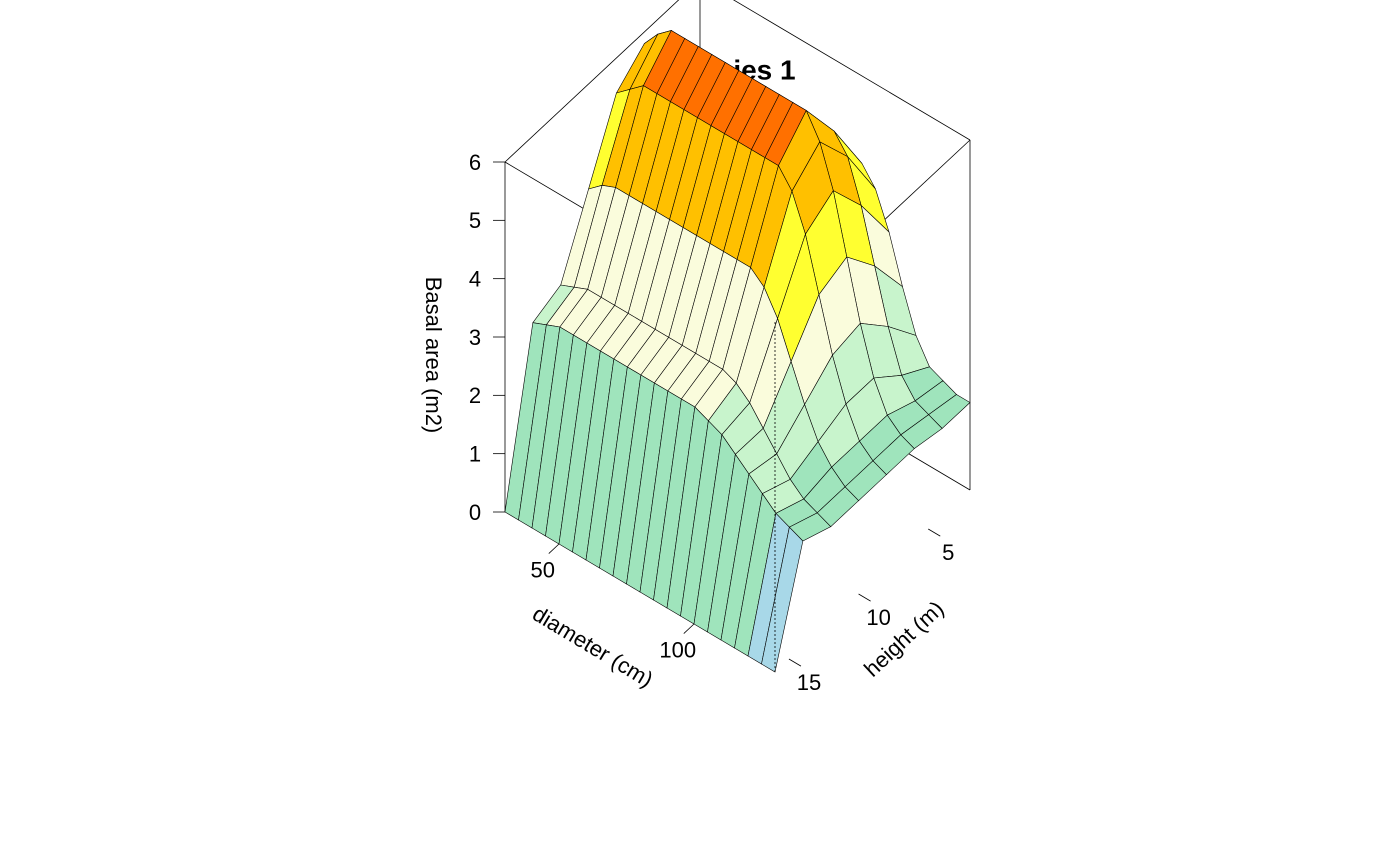 This screenshot has height=865, width=1400. I want to click on z-tick-label: 2, so click(475, 395).